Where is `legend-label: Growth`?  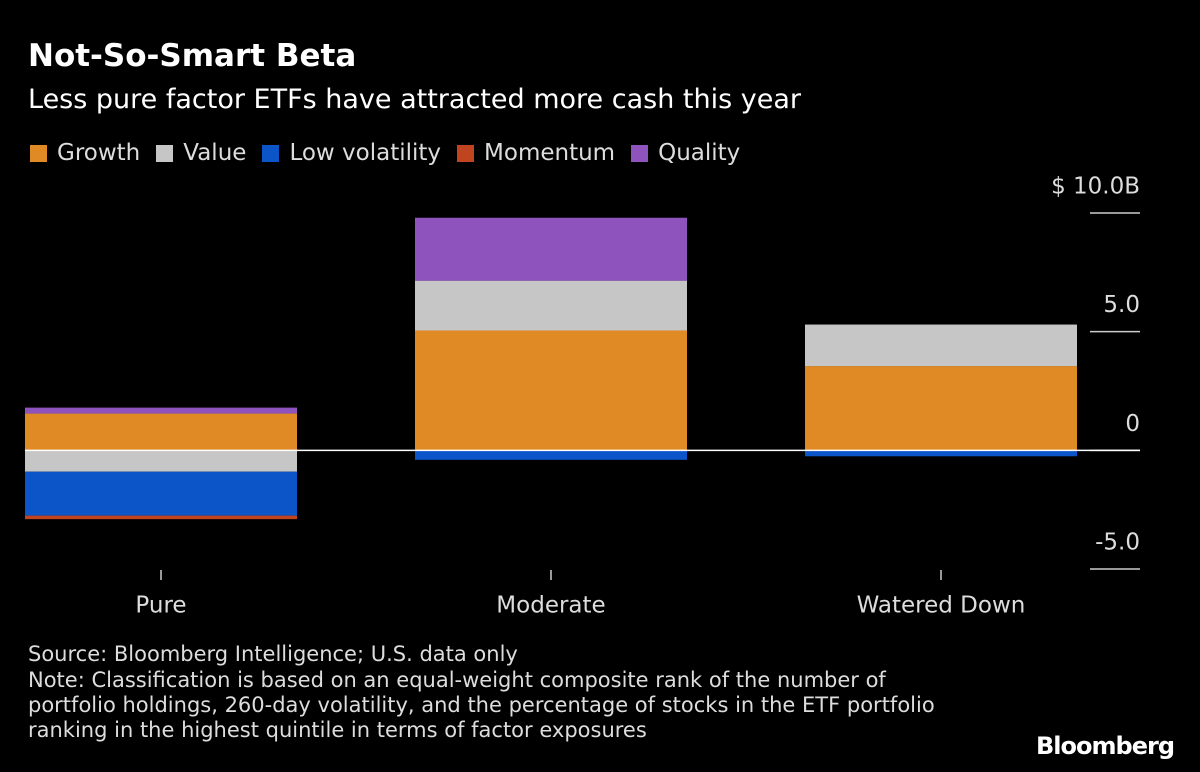 legend-label: Growth is located at coordinates (99, 153).